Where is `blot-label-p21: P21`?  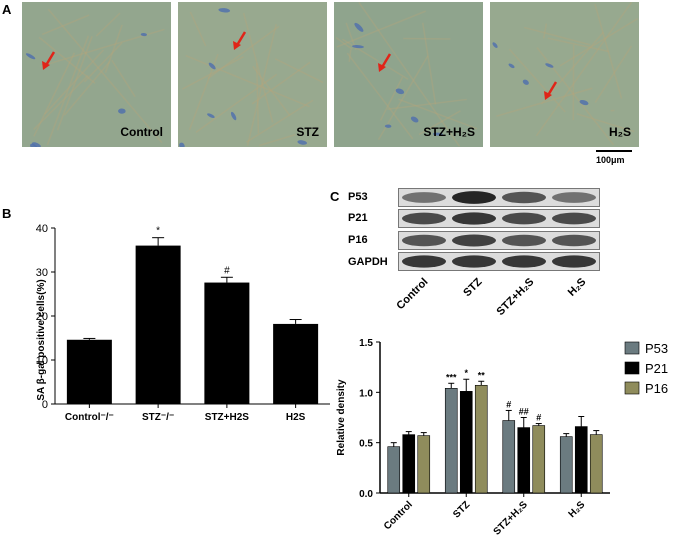 blot-label-p21: P21 is located at coordinates (358, 218).